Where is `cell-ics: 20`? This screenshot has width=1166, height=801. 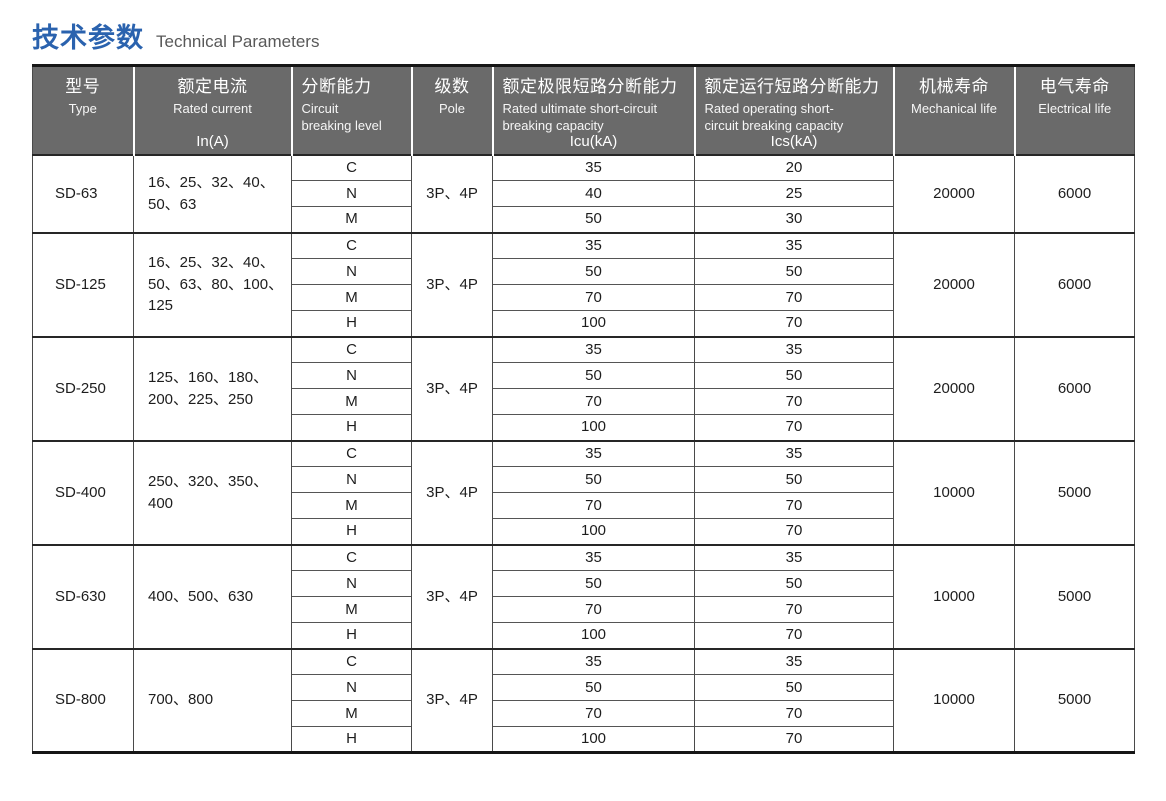 cell-ics: 20 is located at coordinates (794, 167).